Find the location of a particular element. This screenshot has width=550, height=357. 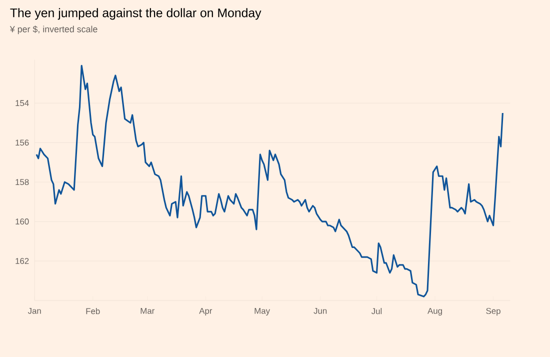

y-tick-label: 160 is located at coordinates (22, 221).